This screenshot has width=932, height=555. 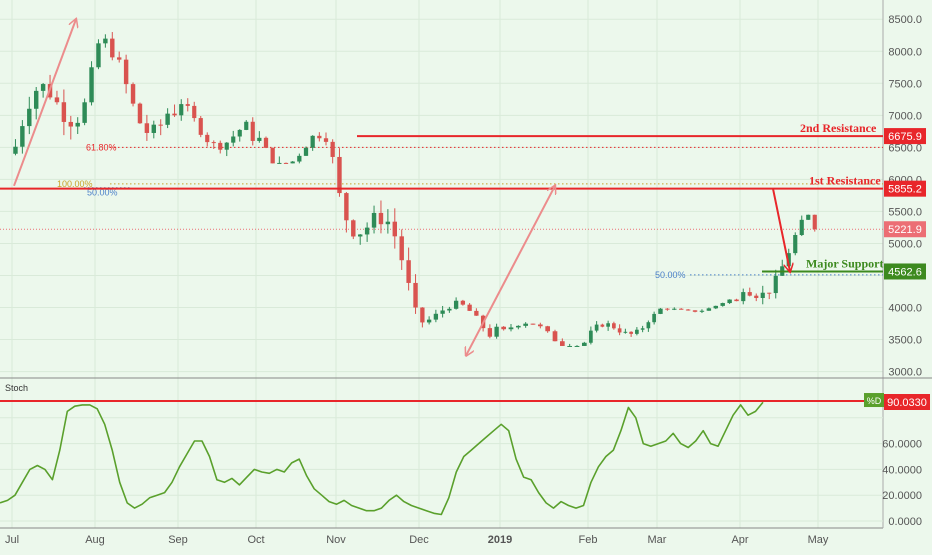 I want to click on price-tick-label: 5500.0, so click(x=905, y=212).